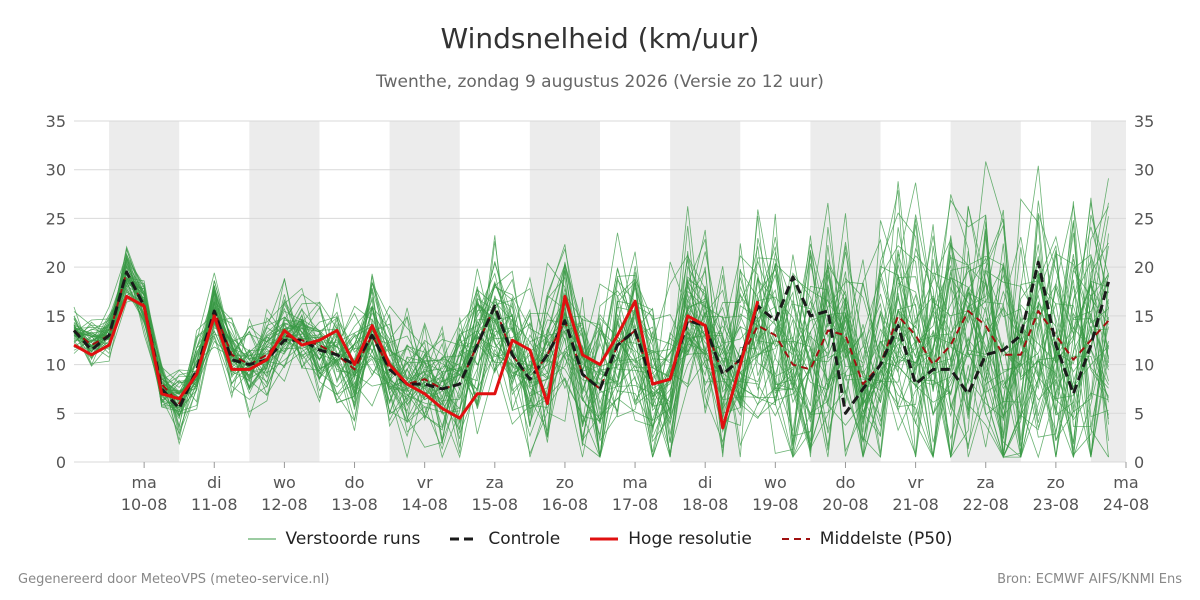 The height and width of the screenshot is (600, 1200). I want to click on x-tick-date: 13-08, so click(354, 504).